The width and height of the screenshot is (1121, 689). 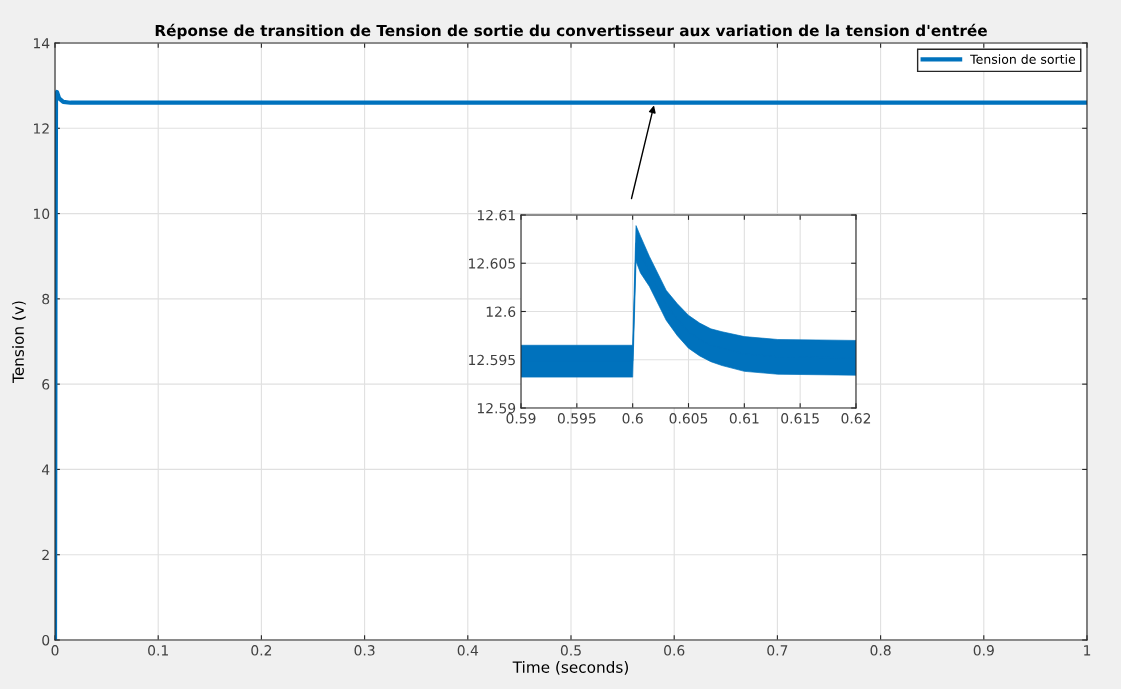 What do you see at coordinates (777, 650) in the screenshot?
I see `x-tick-label: 0.7` at bounding box center [777, 650].